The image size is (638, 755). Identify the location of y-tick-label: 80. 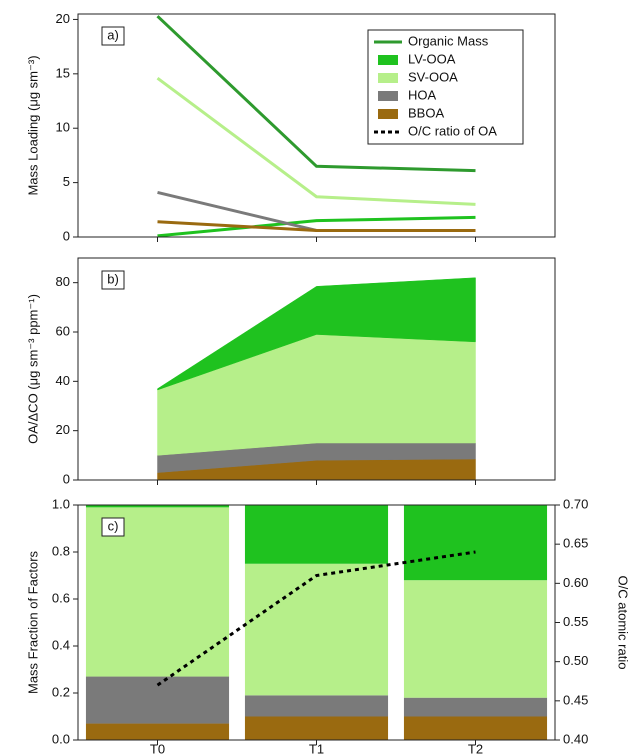
(63, 281).